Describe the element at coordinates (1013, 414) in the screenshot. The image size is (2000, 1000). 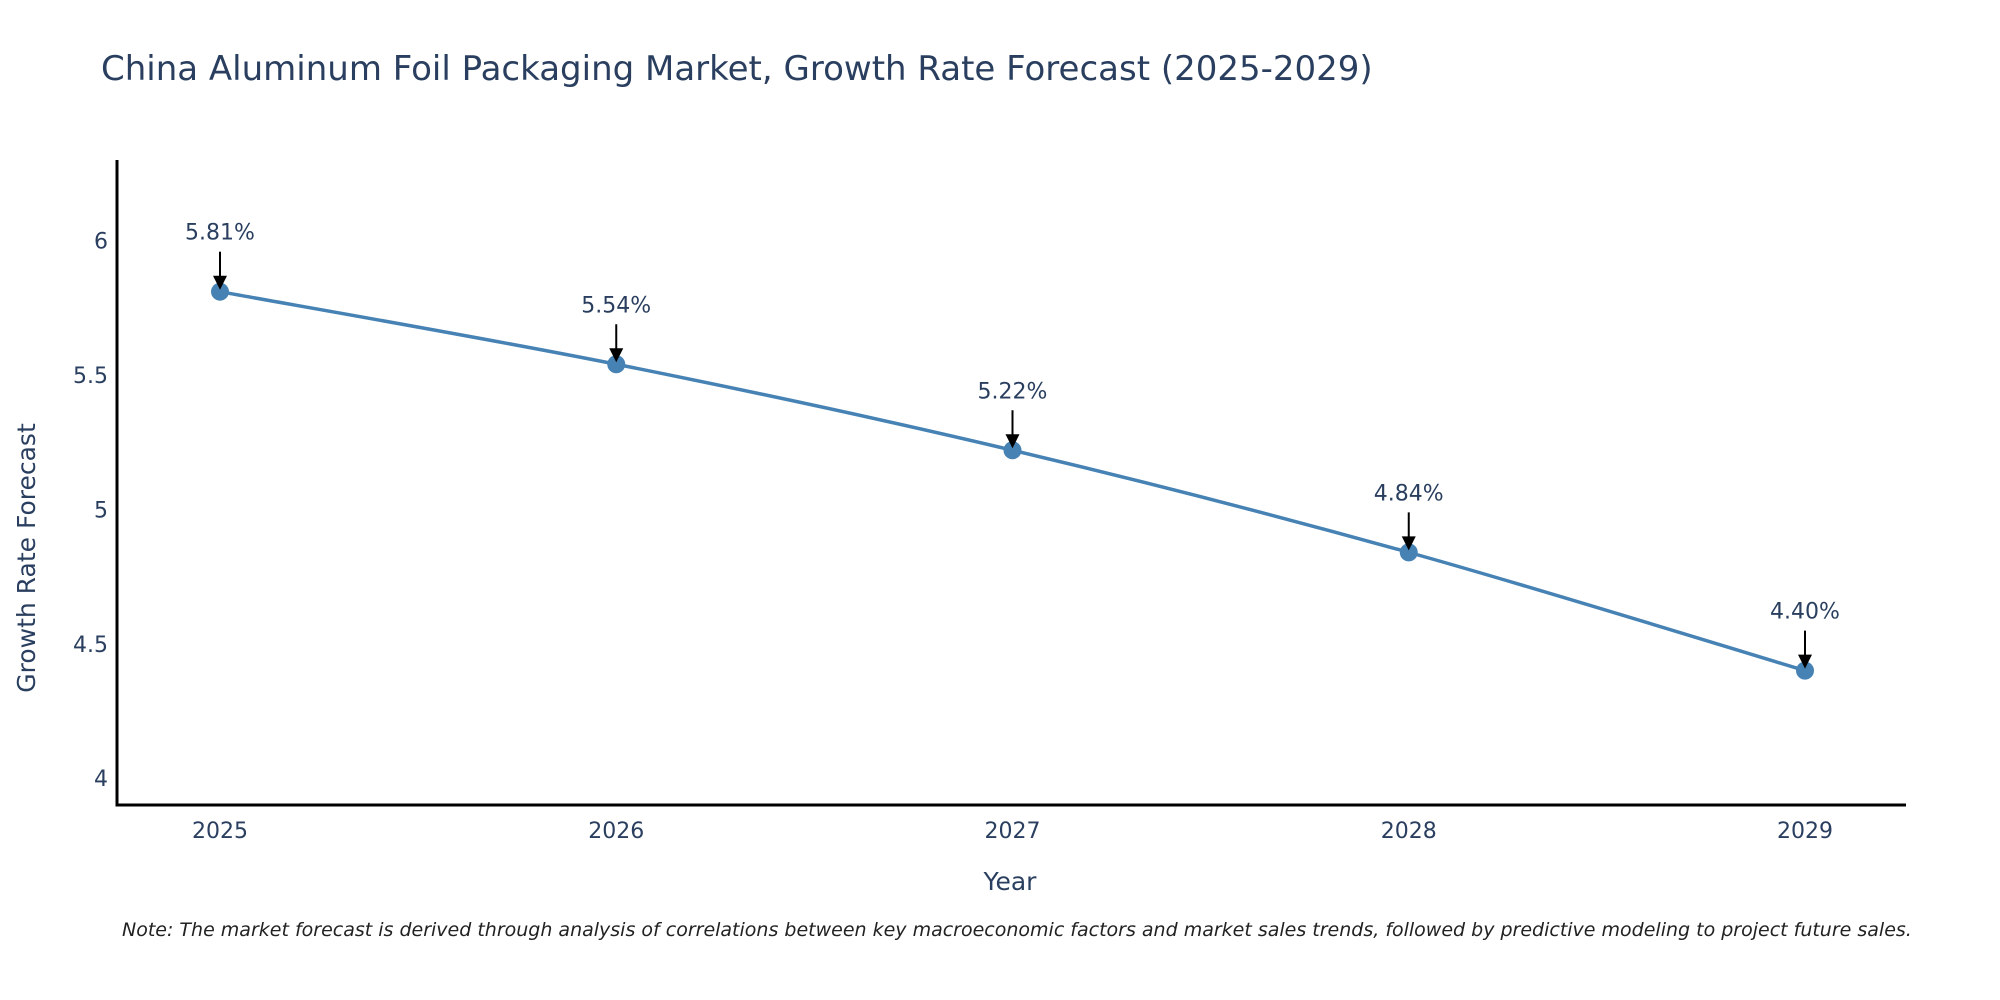
I see `data-label-annotation: 5.22%` at that location.